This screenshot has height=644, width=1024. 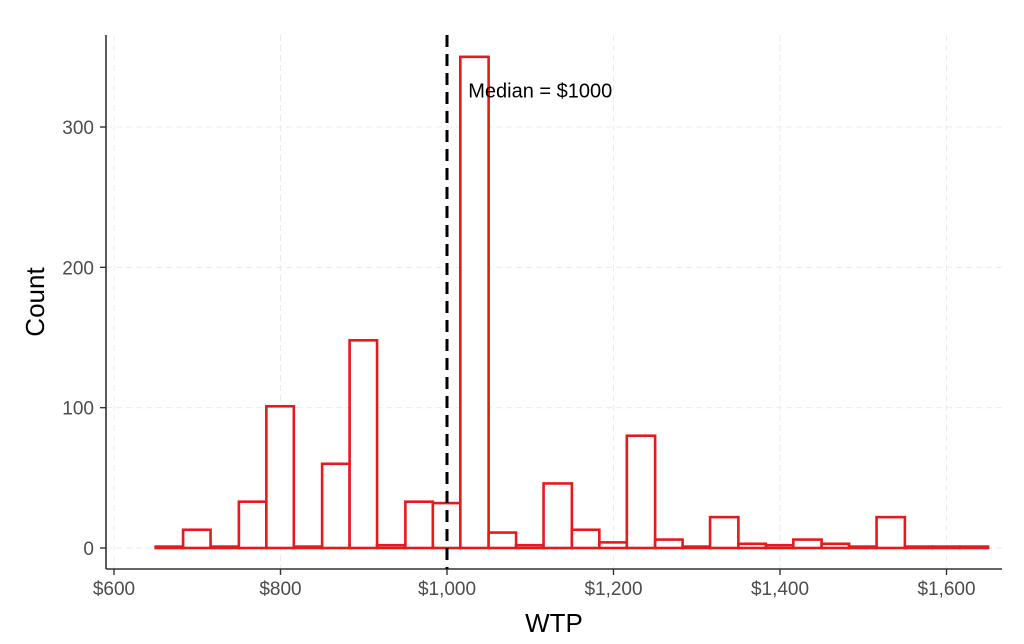 I want to click on y-tick-label: 200, so click(x=78, y=268).